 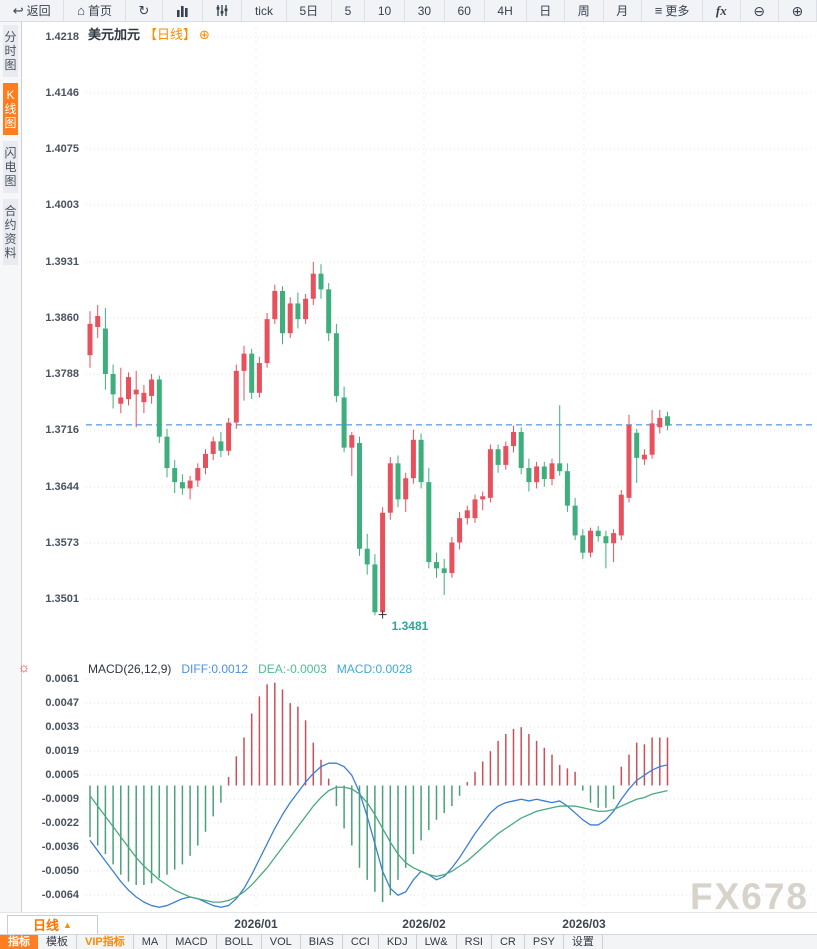 I want to click on macd-dea-value: DEA:-0.0003, so click(x=292, y=669).